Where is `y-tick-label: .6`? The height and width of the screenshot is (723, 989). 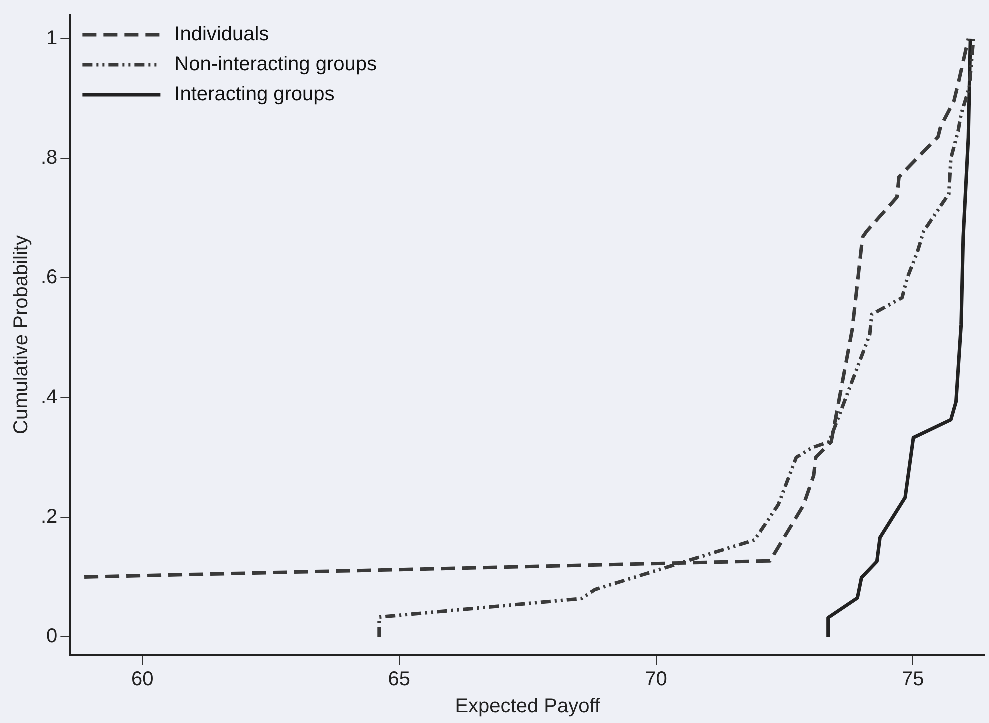
y-tick-label: .6 is located at coordinates (49, 277).